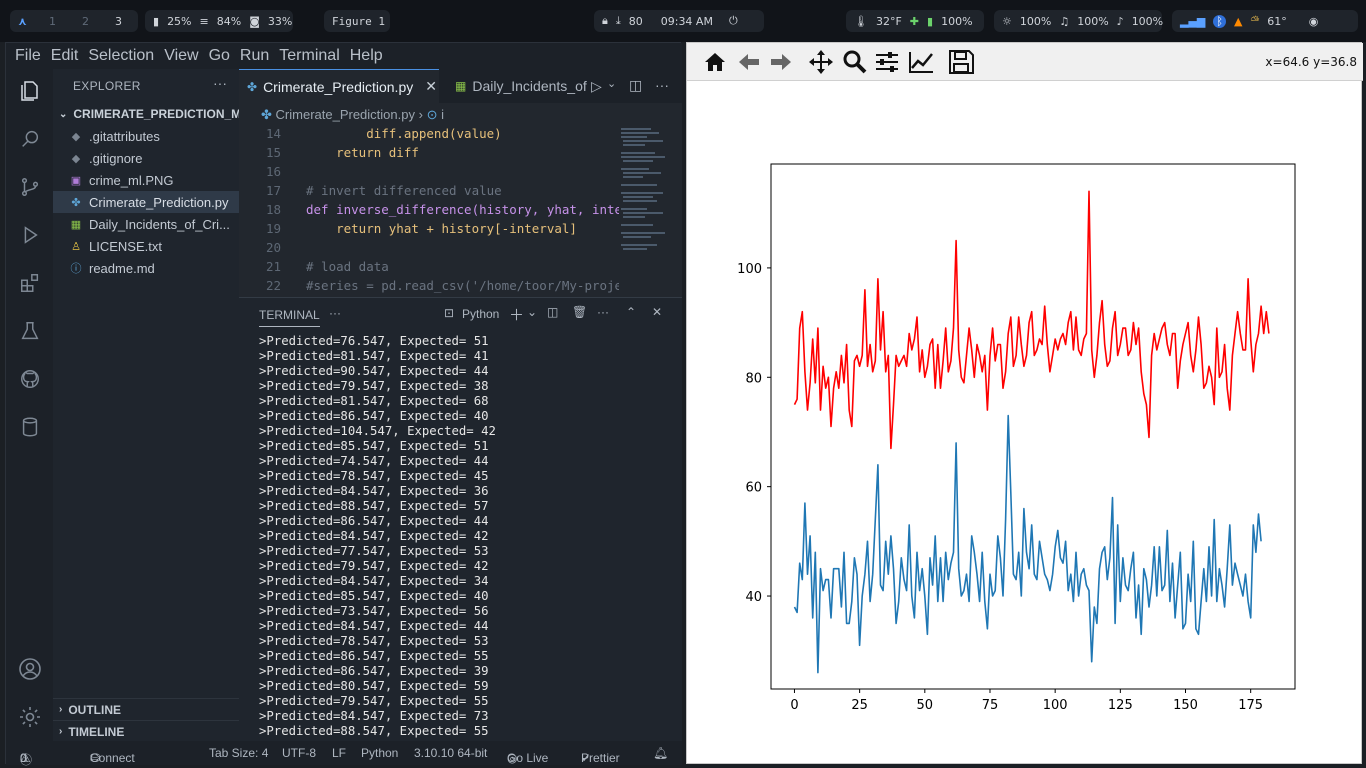 This screenshot has width=1366, height=768. What do you see at coordinates (345, 114) in the screenshot?
I see `breadcrumb-file: Crimerate_Prediction.py` at bounding box center [345, 114].